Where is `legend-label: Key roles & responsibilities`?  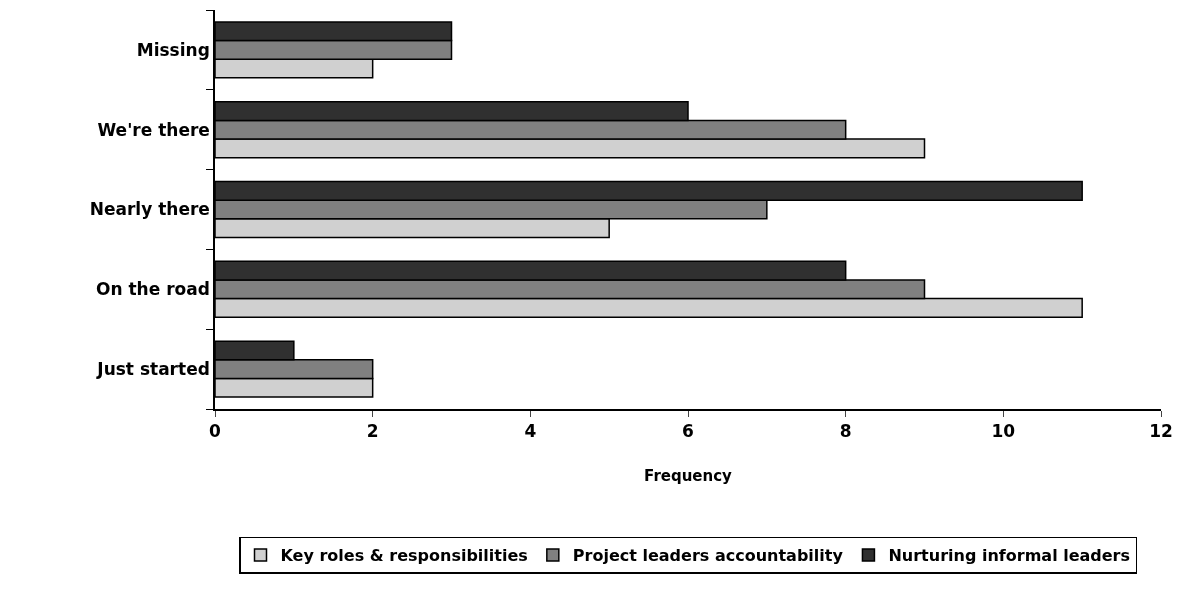
legend-label: Key roles & responsibilities is located at coordinates (404, 556).